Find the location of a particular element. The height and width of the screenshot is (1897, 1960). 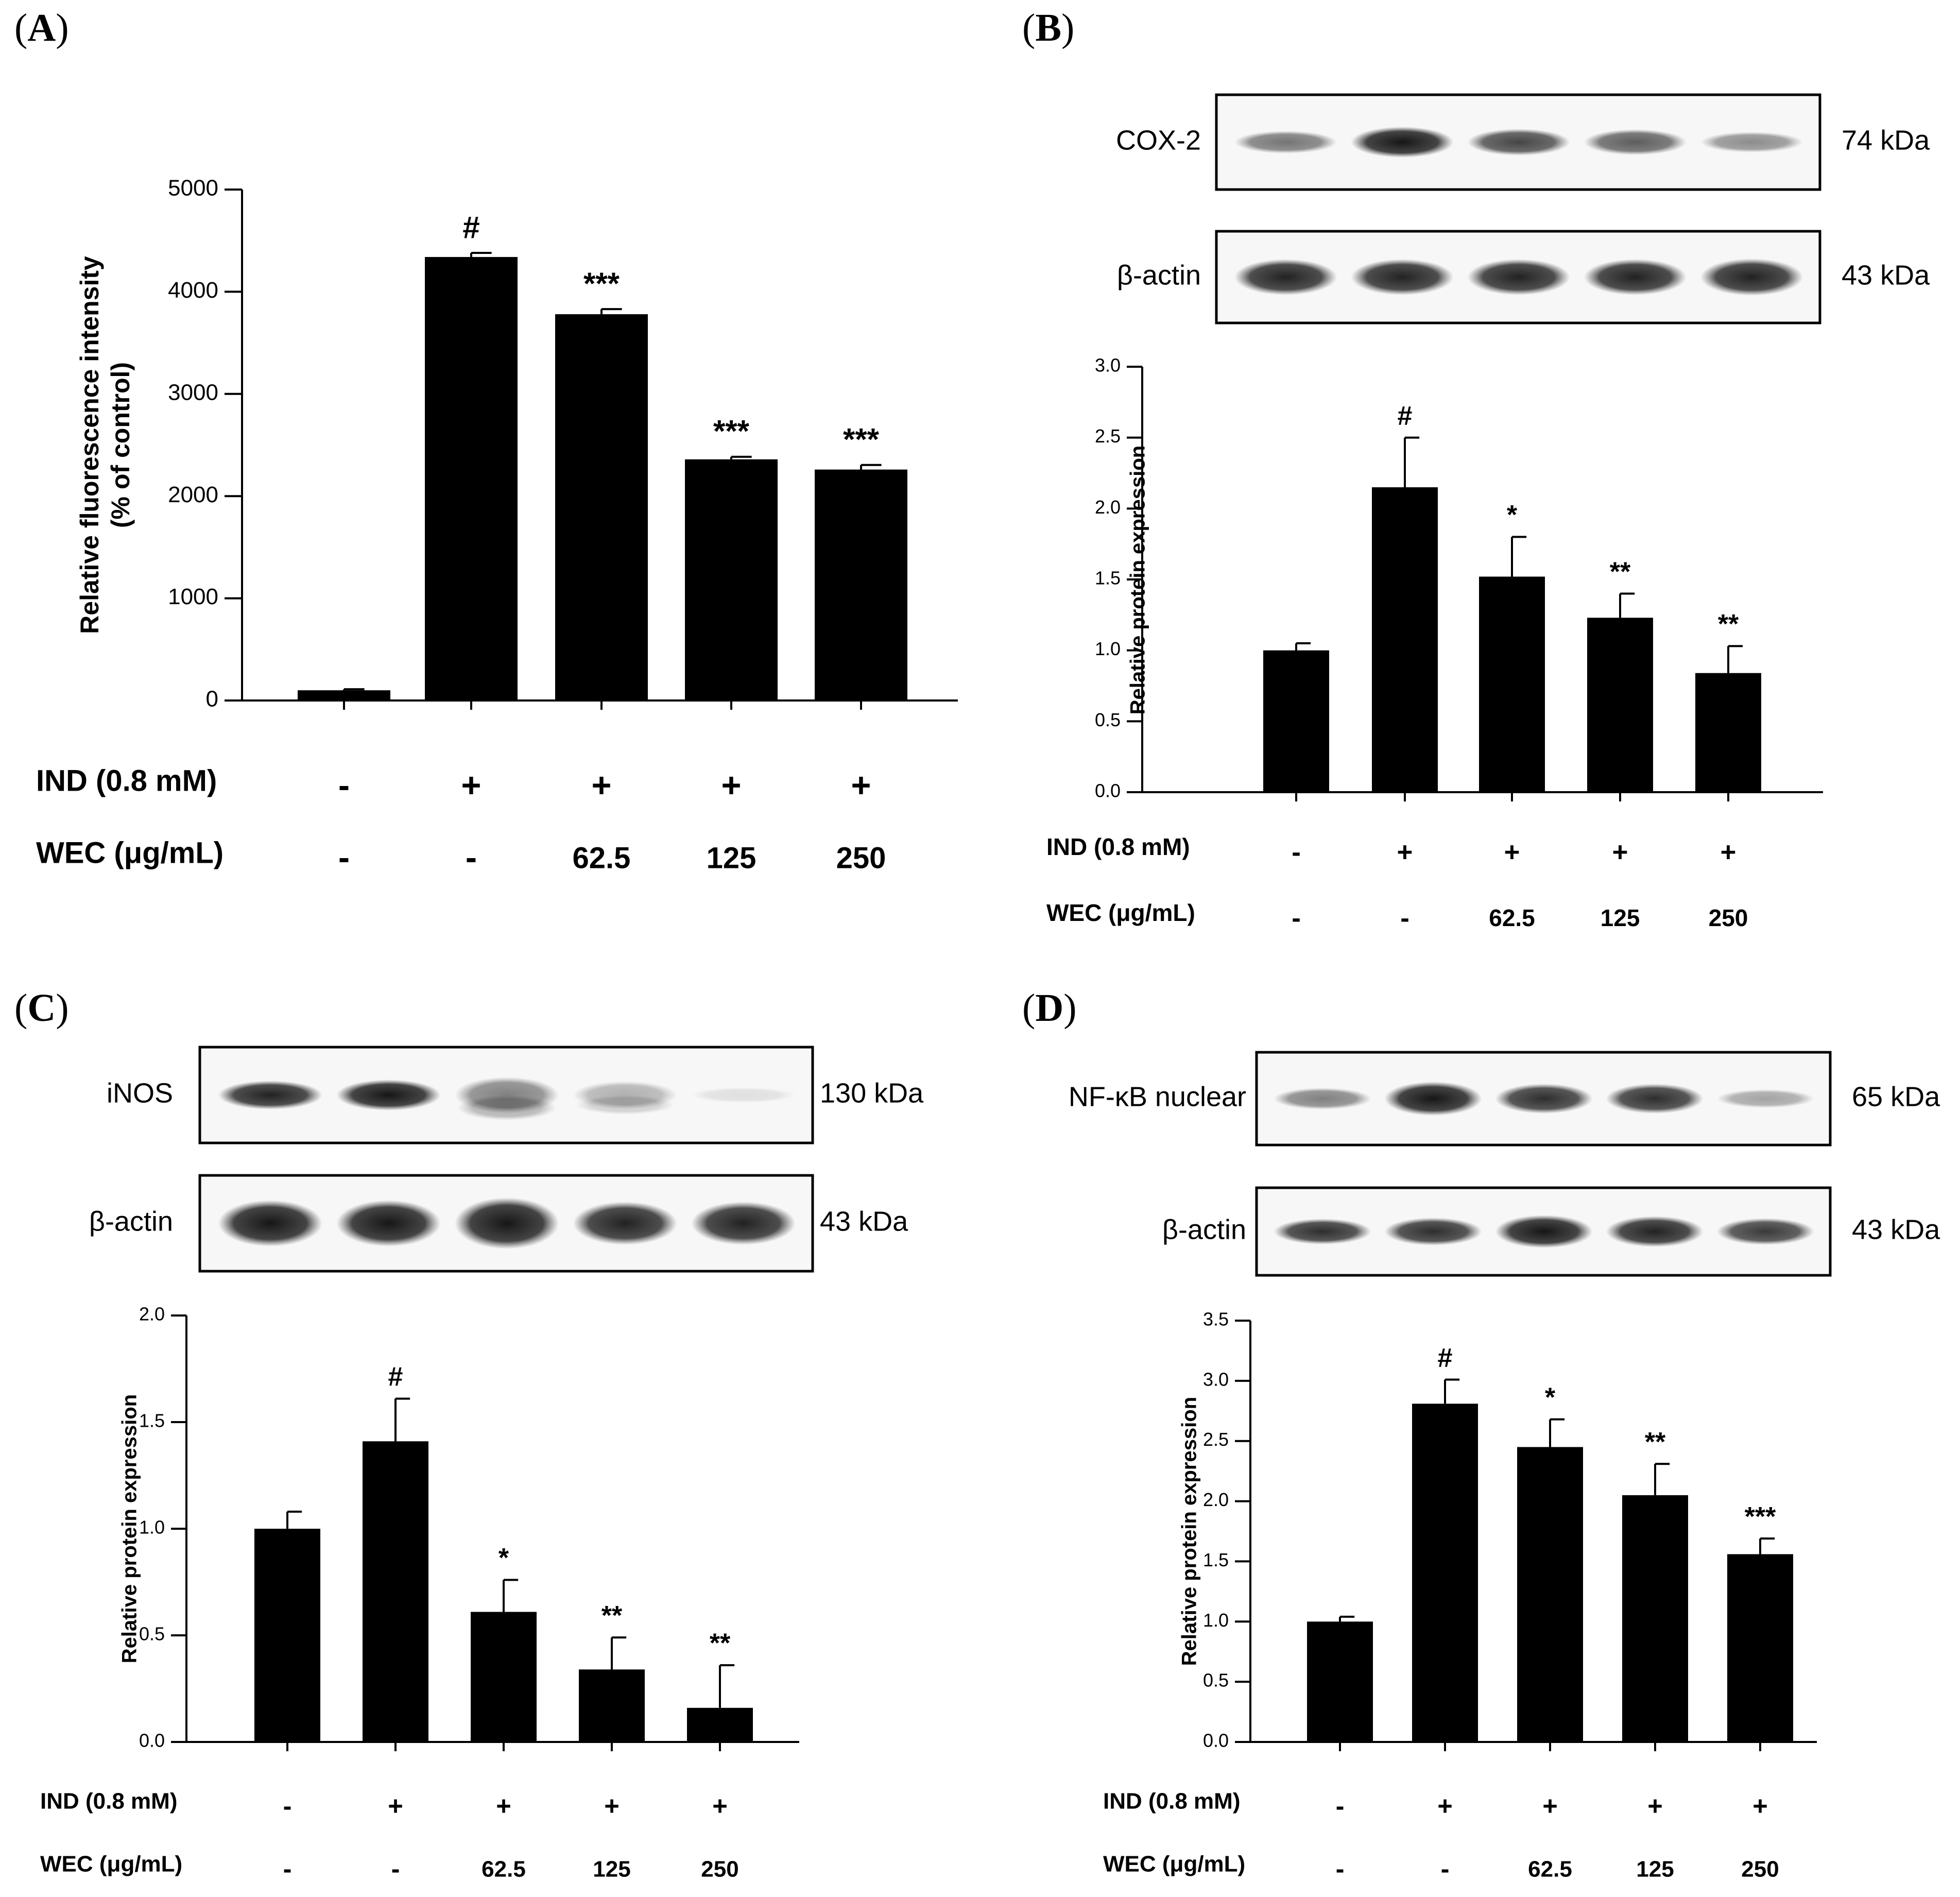

treatment-label: WEC (μg/mL) is located at coordinates (129, 852).